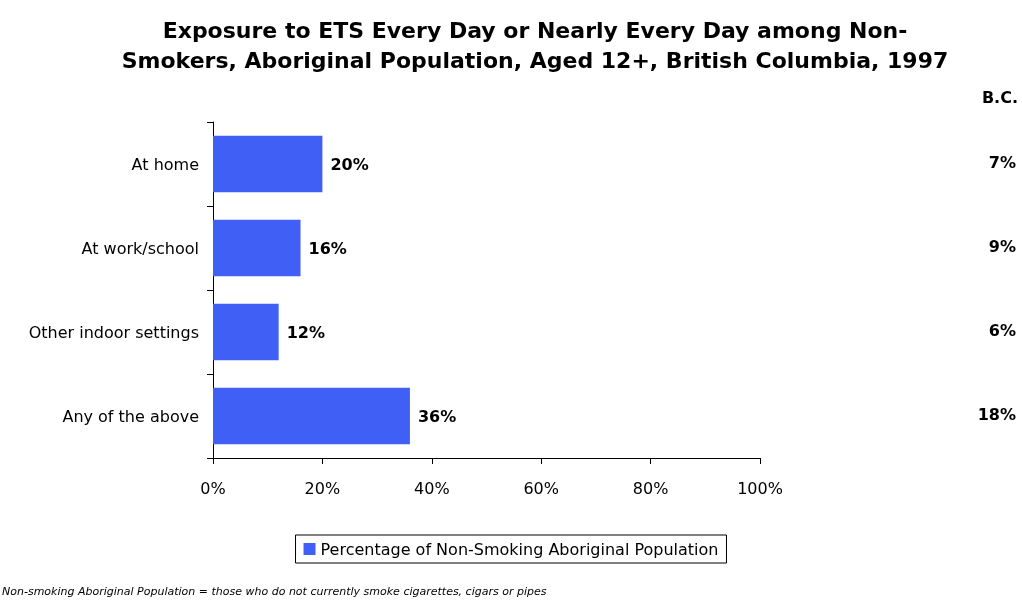 The height and width of the screenshot is (603, 1022). Describe the element at coordinates (322, 488) in the screenshot. I see `x-tick-label: 20%` at that location.